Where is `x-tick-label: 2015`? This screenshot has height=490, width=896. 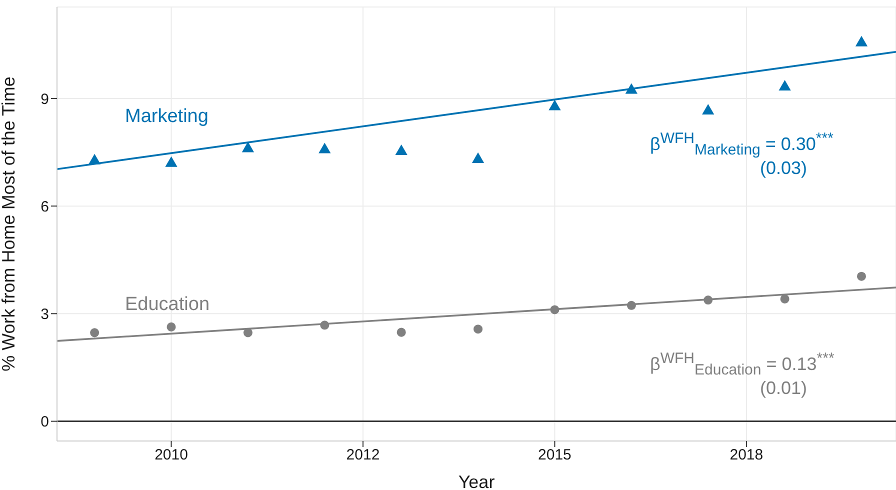
x-tick-label: 2015 is located at coordinates (555, 455).